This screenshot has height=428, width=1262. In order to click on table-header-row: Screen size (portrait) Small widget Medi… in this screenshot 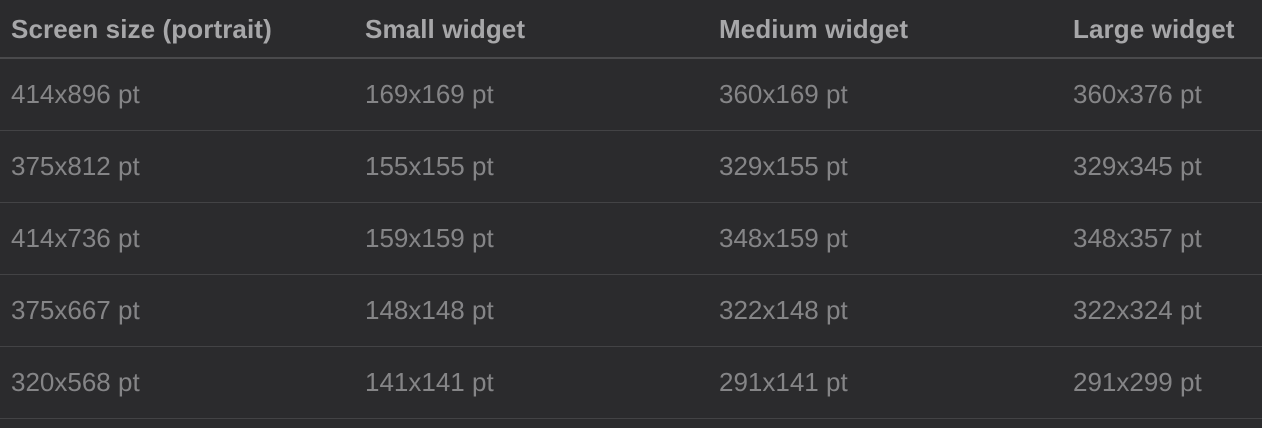, I will do `click(631, 29)`.